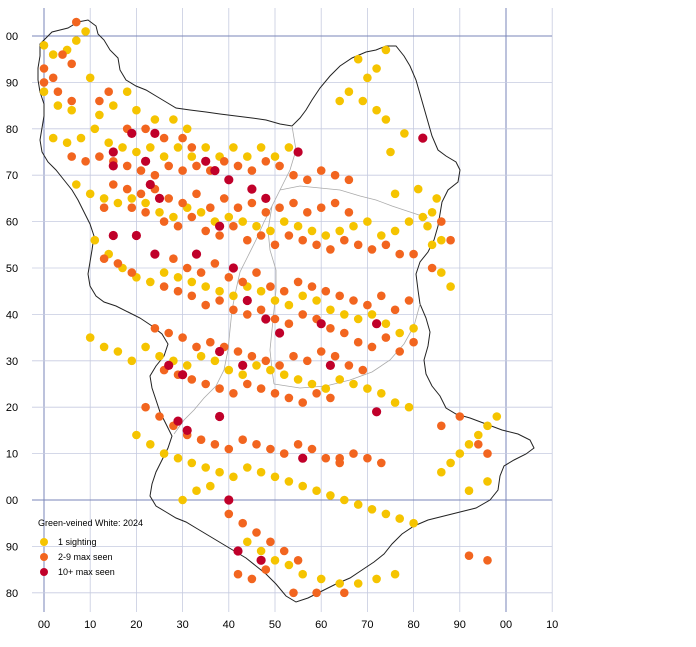 The width and height of the screenshot is (696, 647). Describe the element at coordinates (367, 625) in the screenshot. I see `x-tick-label: 70` at that location.